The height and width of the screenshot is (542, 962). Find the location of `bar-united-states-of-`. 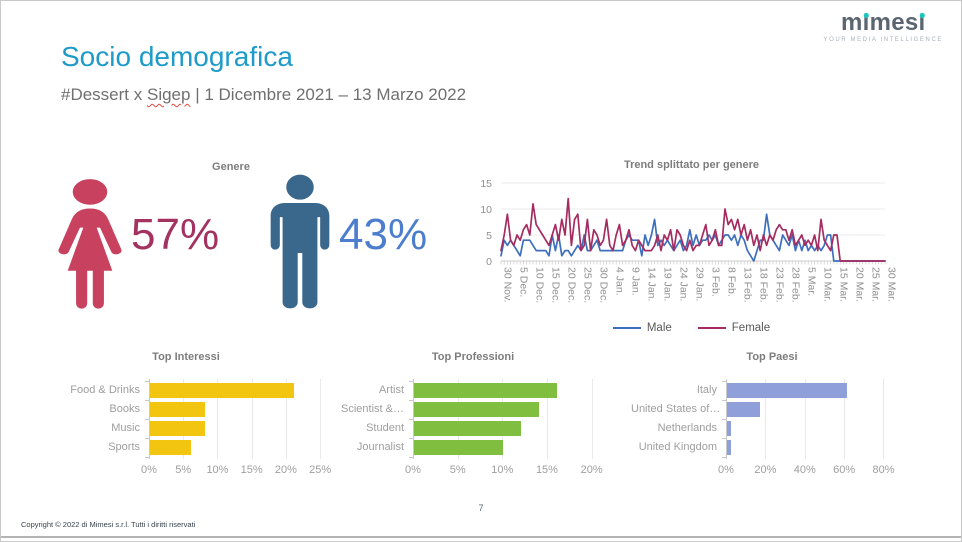

bar-united-states-of- is located at coordinates (744, 409).